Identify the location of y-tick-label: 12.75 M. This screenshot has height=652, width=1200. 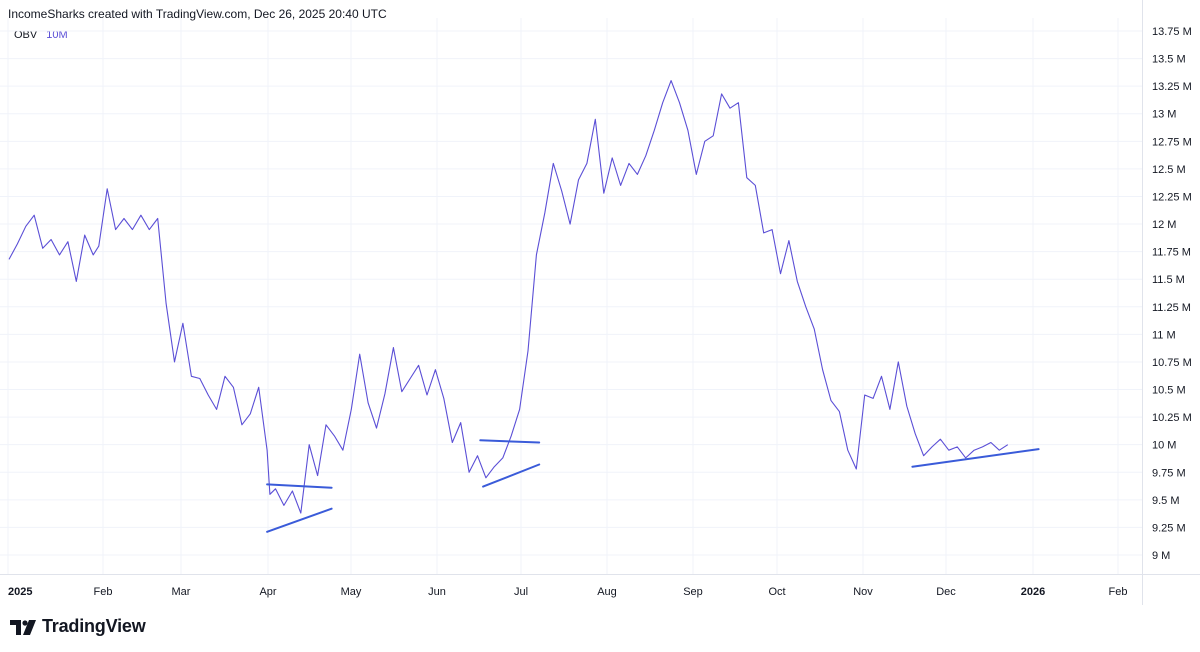
(1172, 142).